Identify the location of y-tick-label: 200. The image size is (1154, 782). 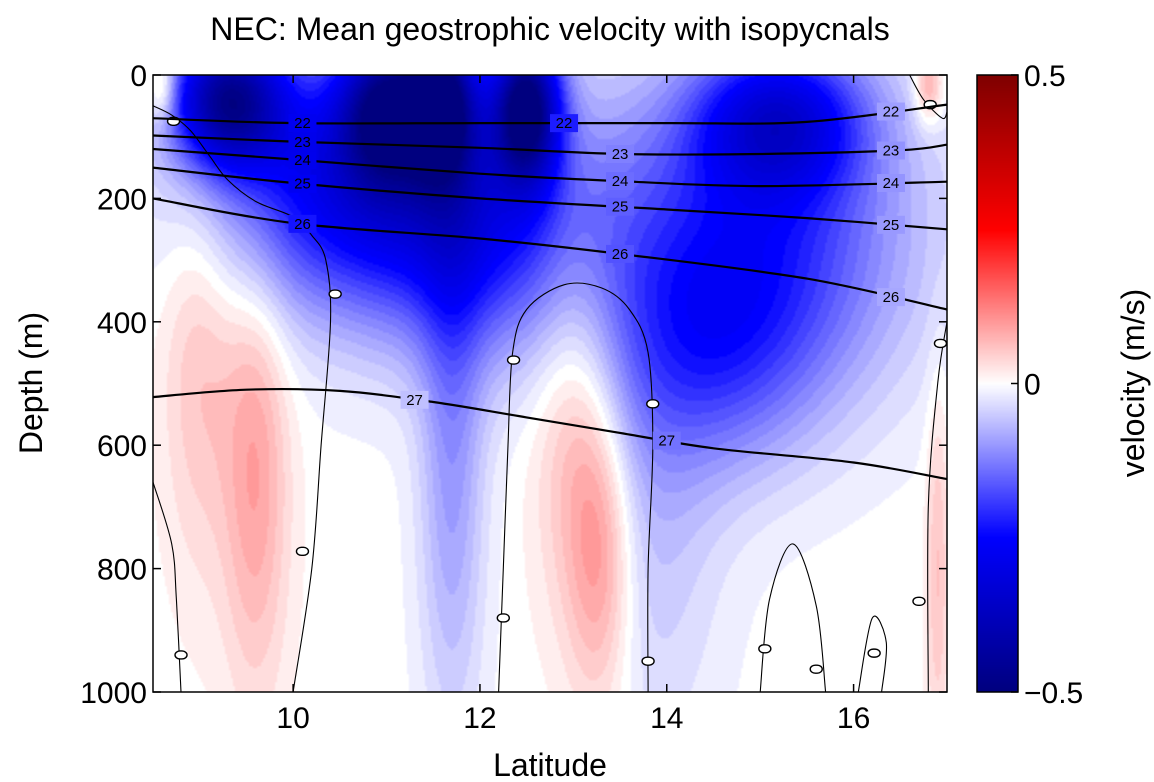
(122, 199).